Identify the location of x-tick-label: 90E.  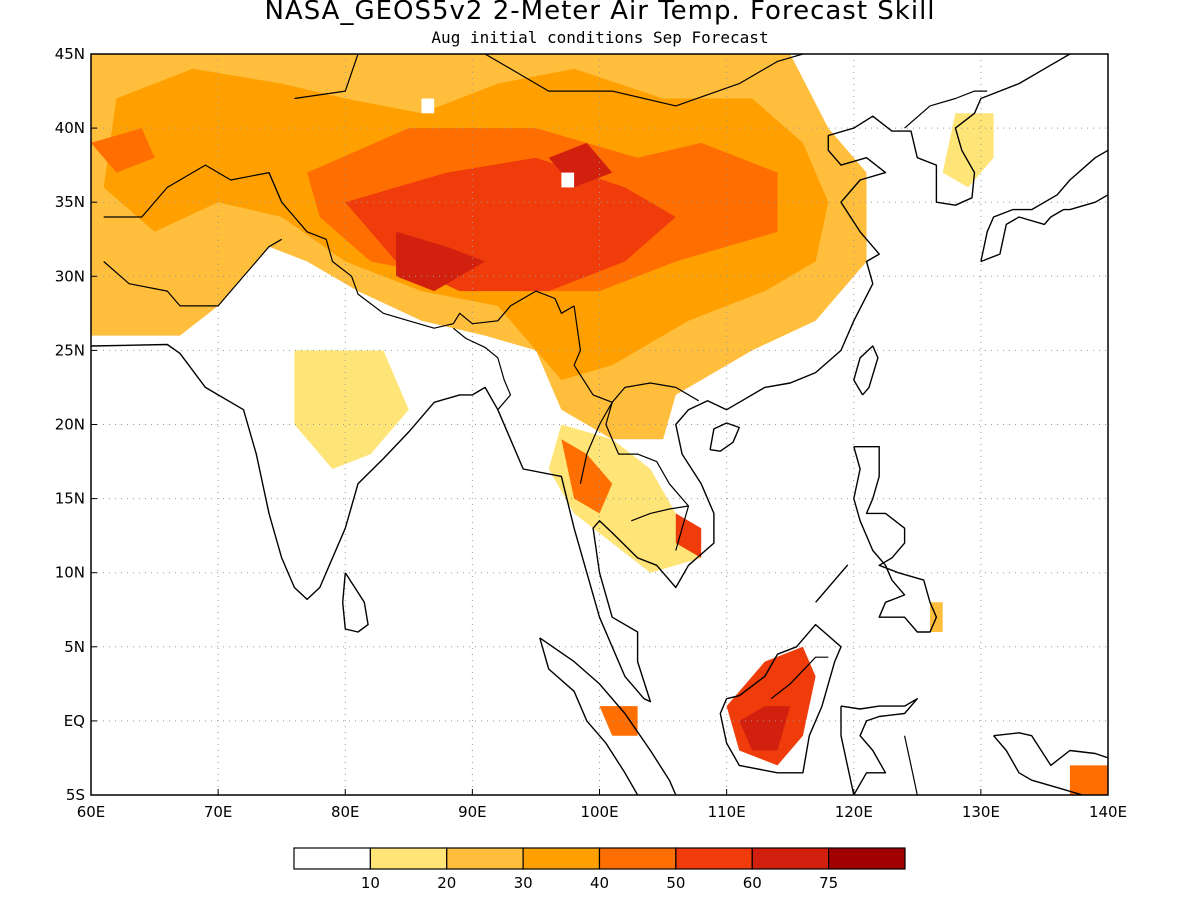
(472, 812).